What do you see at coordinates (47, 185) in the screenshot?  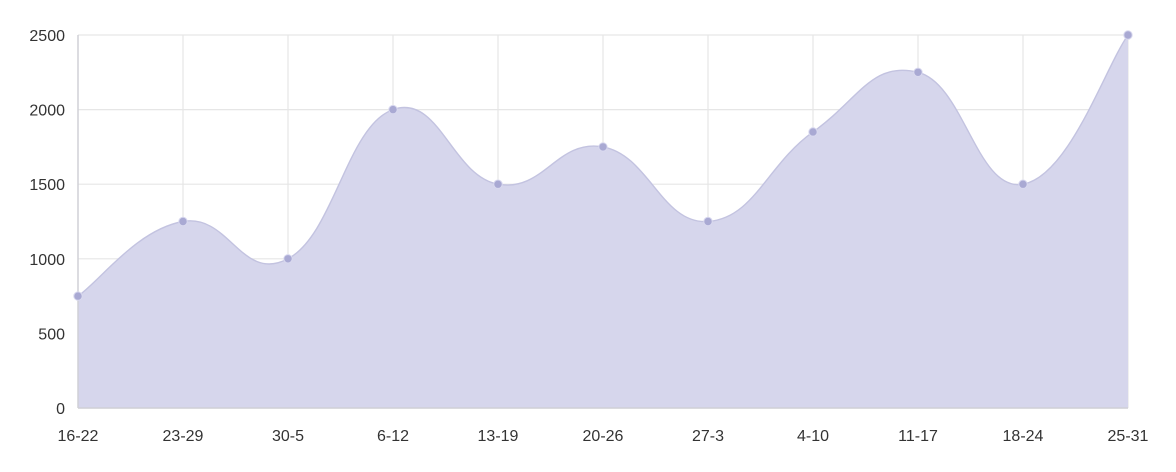 I see `y-tick-label: 1500` at bounding box center [47, 185].